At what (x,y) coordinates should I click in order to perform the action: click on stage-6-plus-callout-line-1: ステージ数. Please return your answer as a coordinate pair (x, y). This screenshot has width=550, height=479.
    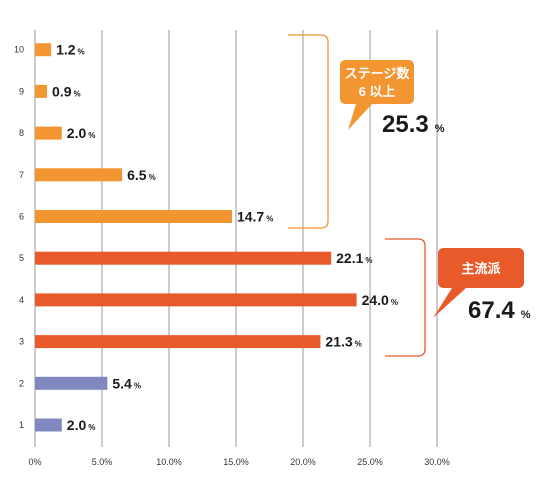
    Looking at the image, I should click on (378, 73).